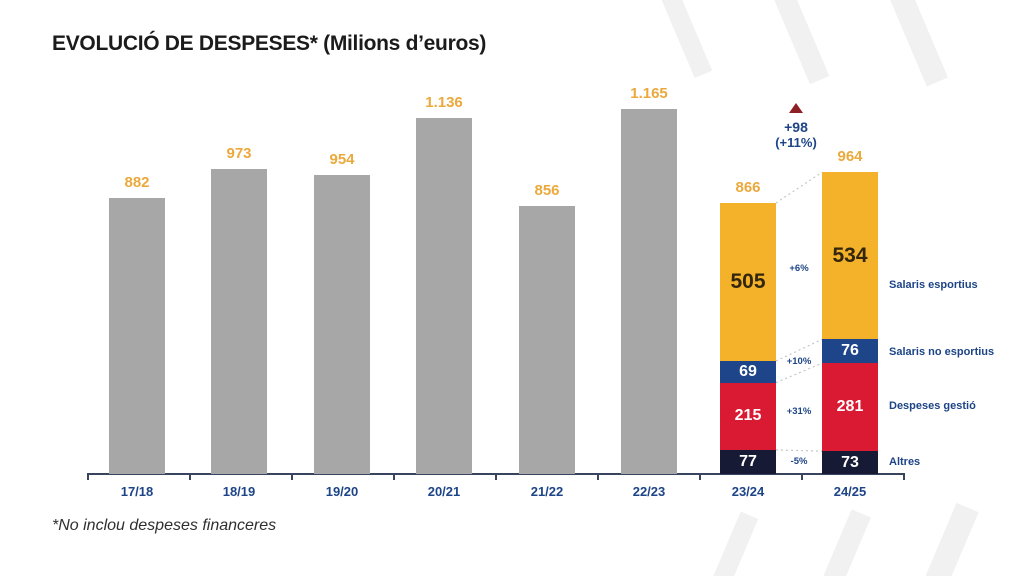 This screenshot has width=1024, height=576. What do you see at coordinates (137, 182) in the screenshot?
I see `bar-total-label-17-18: 882` at bounding box center [137, 182].